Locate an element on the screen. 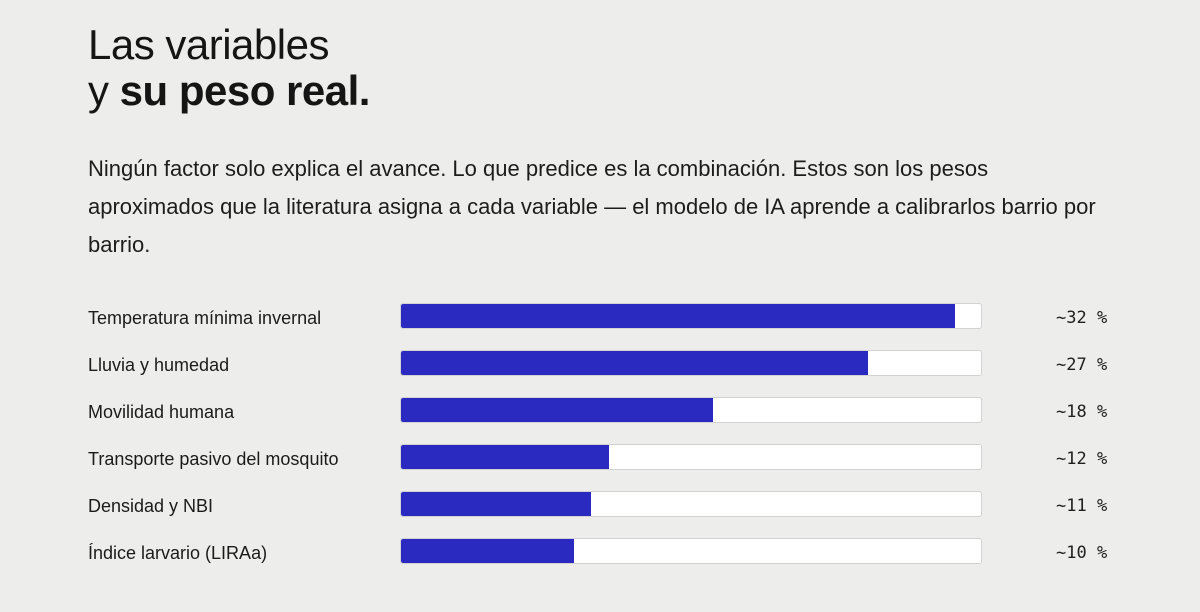  title-prefix: y is located at coordinates (104, 90).